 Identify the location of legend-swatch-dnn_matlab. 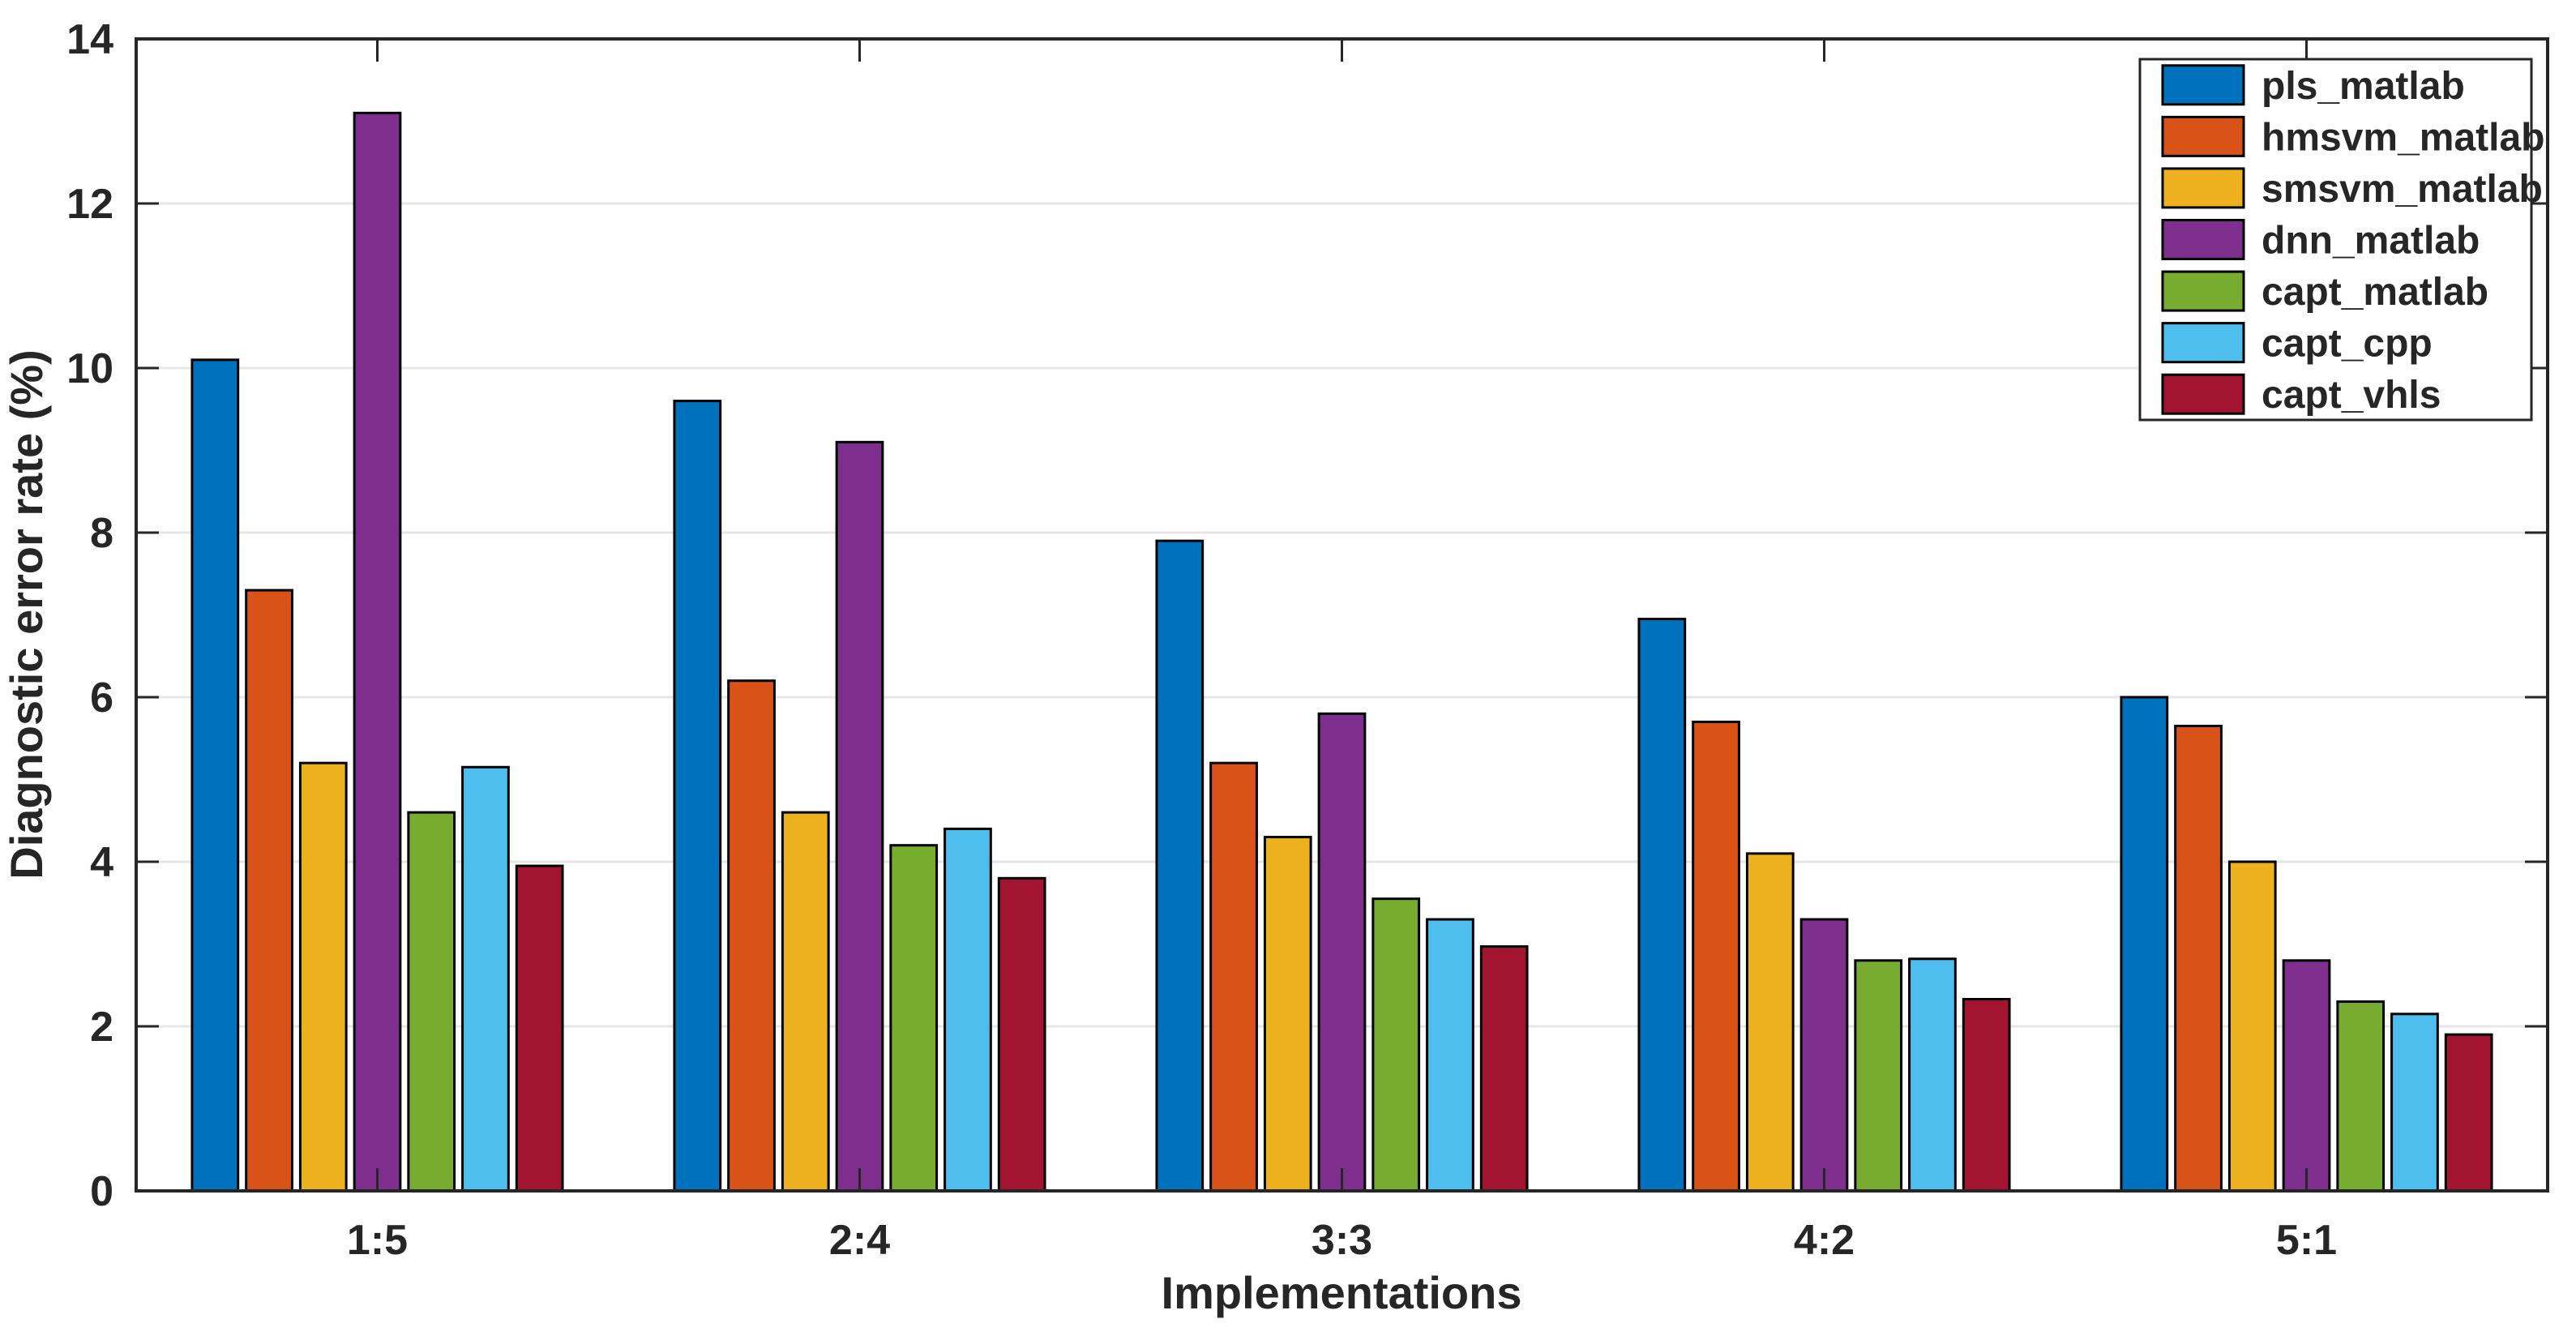
(2203, 239).